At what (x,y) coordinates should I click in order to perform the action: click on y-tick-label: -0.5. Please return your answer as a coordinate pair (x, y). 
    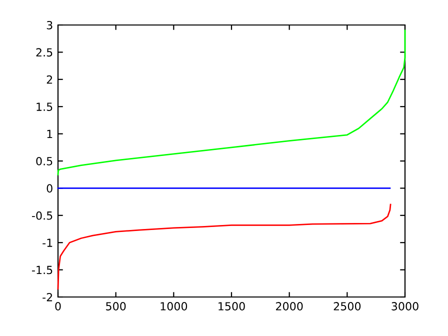
    Looking at the image, I should click on (42, 215).